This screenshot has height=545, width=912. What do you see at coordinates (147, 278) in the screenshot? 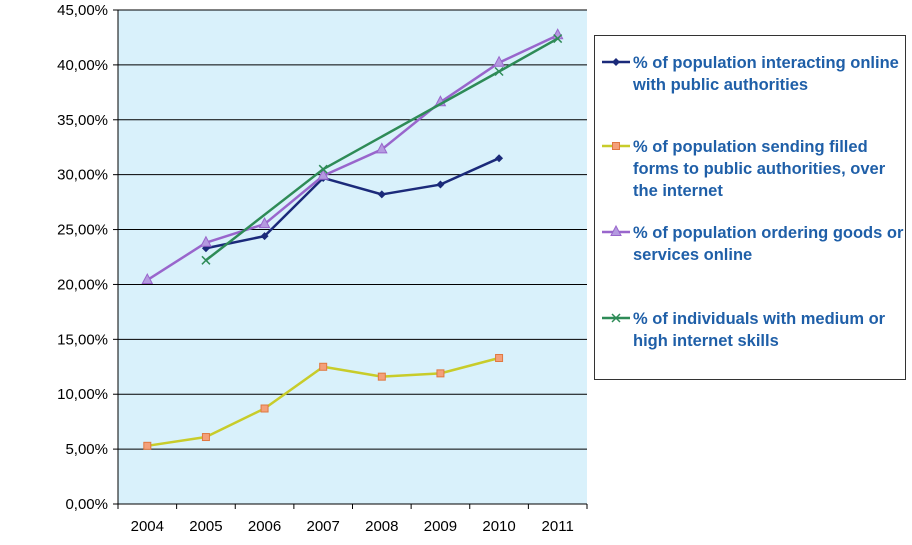
I see `point-ordering-2004` at bounding box center [147, 278].